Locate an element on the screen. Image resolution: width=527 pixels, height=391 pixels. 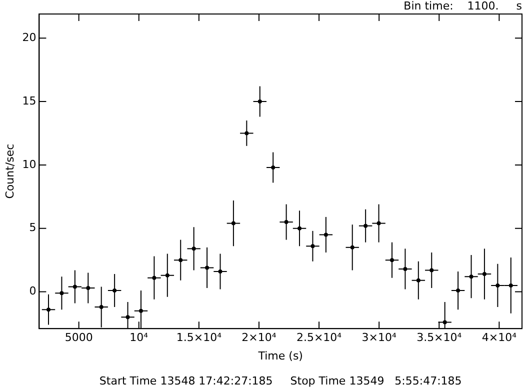
y-tick-label: 15 is located at coordinates (29, 101).